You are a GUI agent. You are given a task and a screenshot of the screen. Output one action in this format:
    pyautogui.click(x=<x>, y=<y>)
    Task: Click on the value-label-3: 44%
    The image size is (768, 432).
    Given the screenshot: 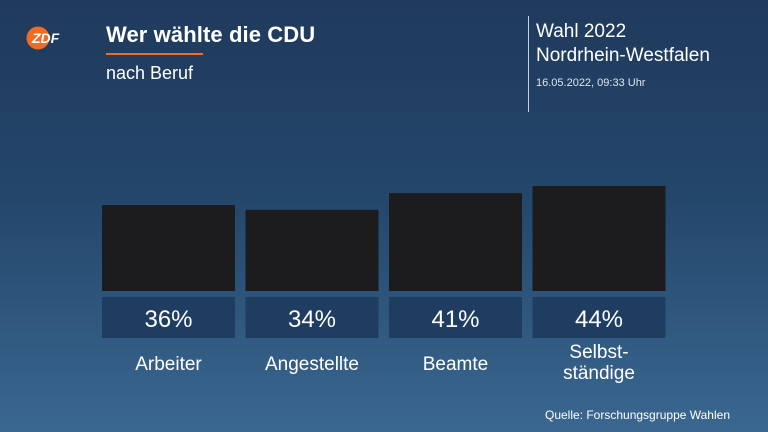 What is the action you would take?
    pyautogui.click(x=599, y=319)
    